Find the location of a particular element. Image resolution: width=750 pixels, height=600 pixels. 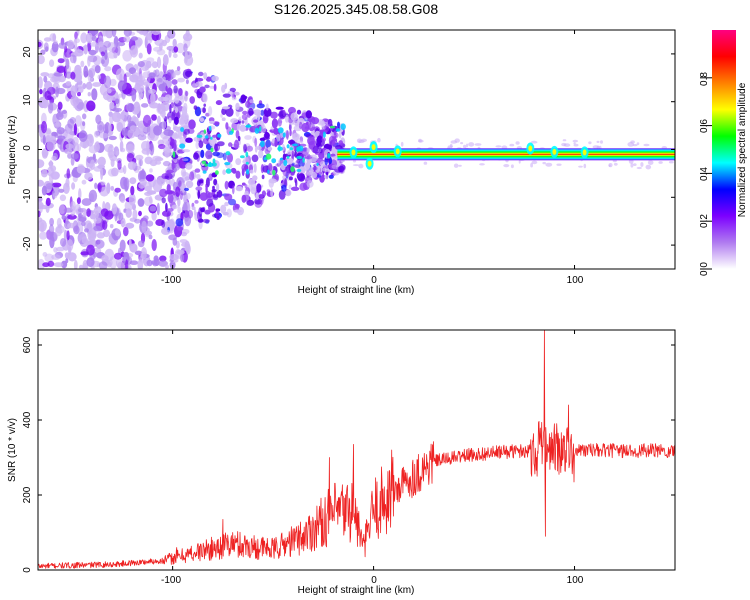

snr-x-tick-label: -100 is located at coordinates (171, 580).